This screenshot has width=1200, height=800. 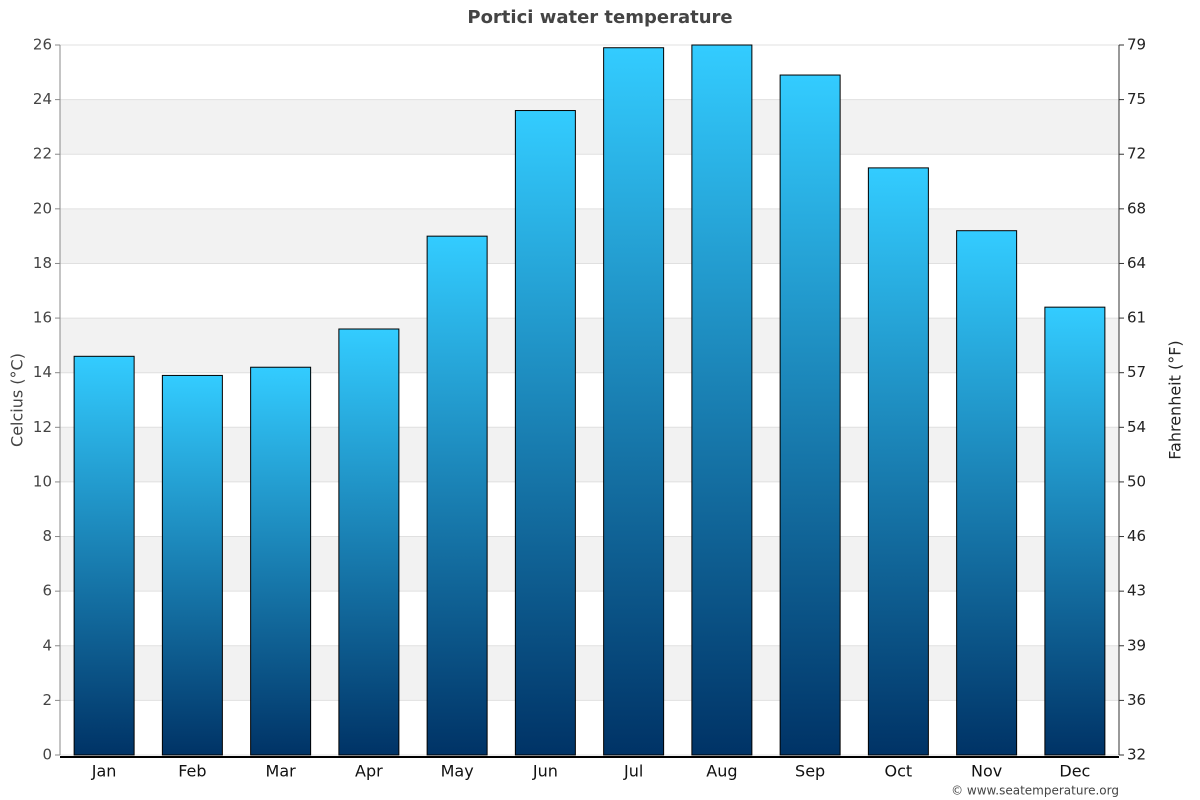 What do you see at coordinates (986, 771) in the screenshot?
I see `x-tick-label: Nov` at bounding box center [986, 771].